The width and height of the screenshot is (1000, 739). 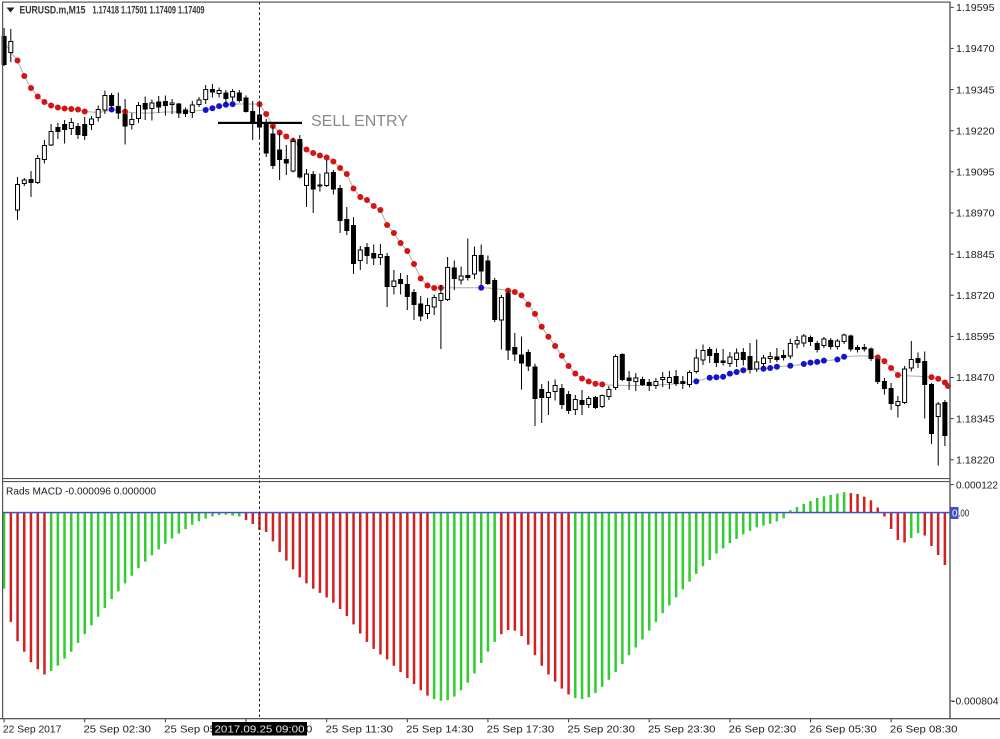 What do you see at coordinates (975, 296) in the screenshot?
I see `svg-text: 1.18720` at bounding box center [975, 296].